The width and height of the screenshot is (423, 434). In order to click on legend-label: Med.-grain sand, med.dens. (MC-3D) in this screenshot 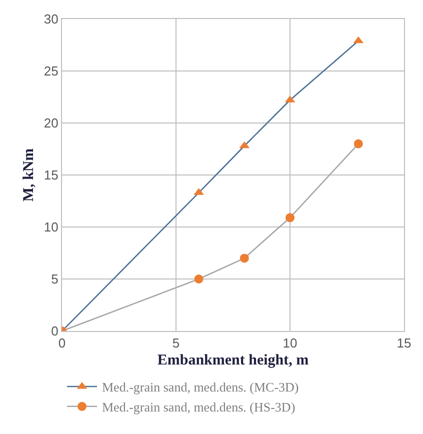, I will do `click(200, 387)`.